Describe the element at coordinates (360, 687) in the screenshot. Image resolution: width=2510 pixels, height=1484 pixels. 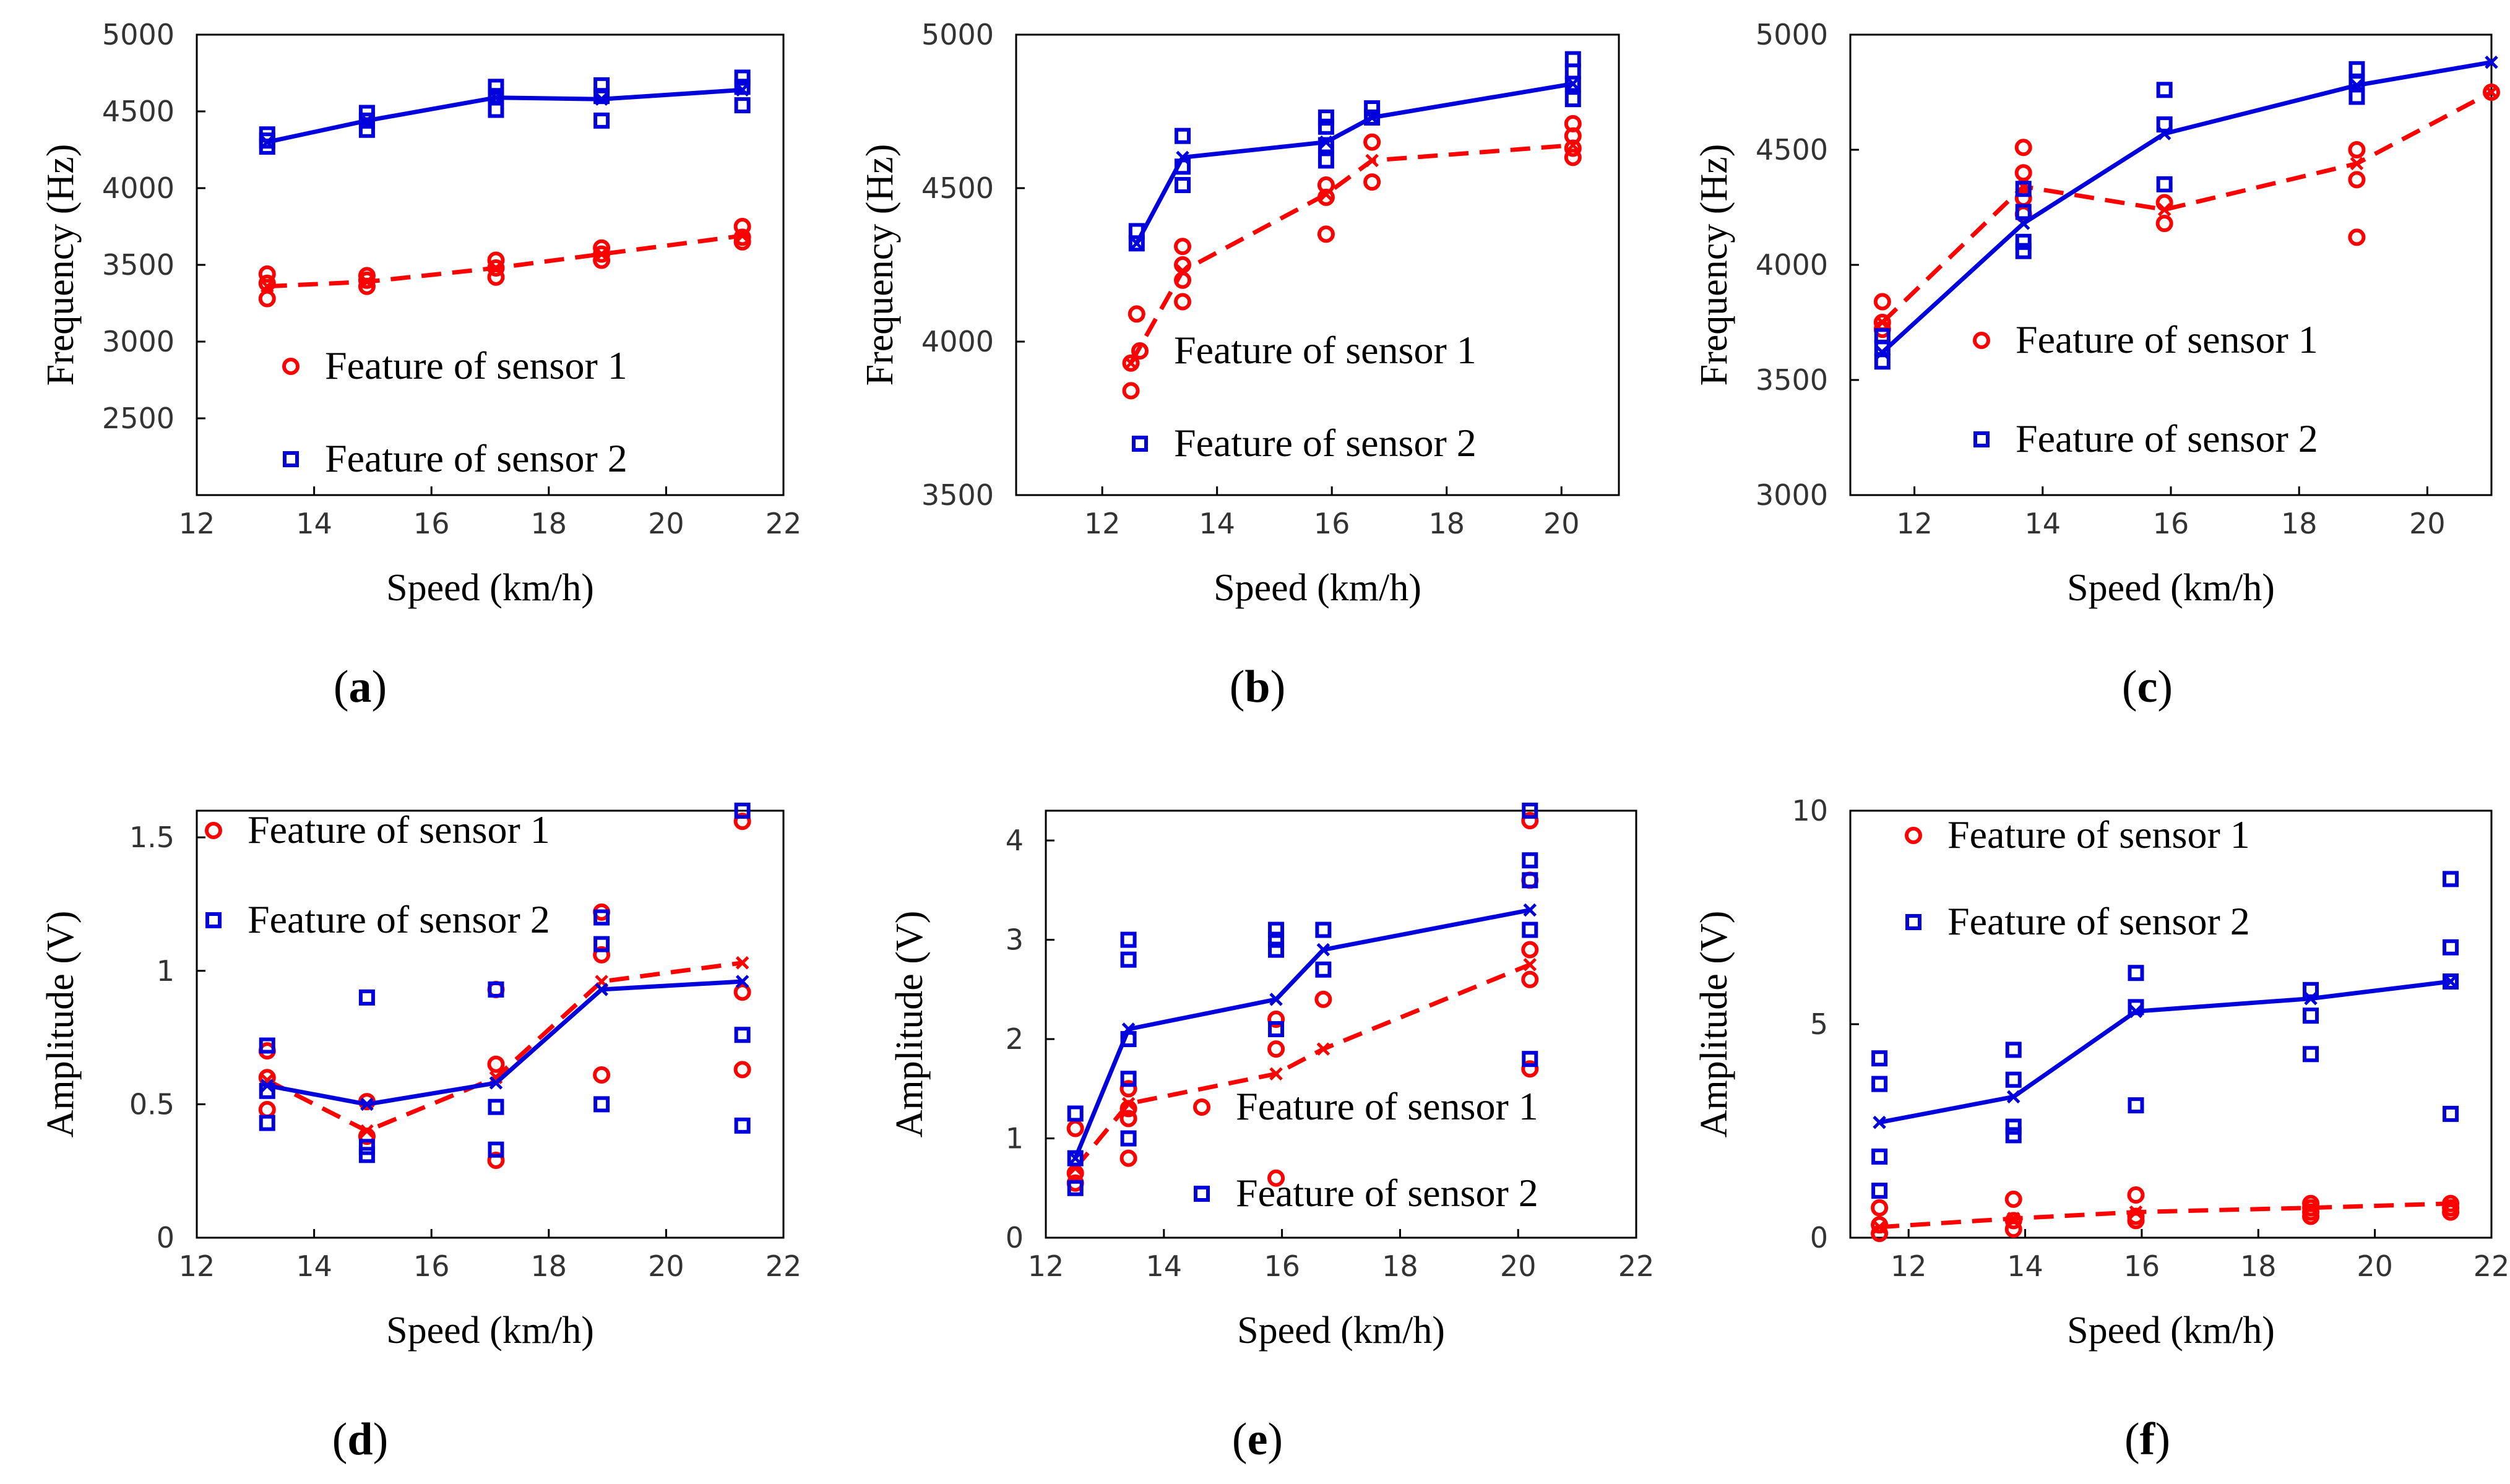
I see `panel-label: (a)` at that location.